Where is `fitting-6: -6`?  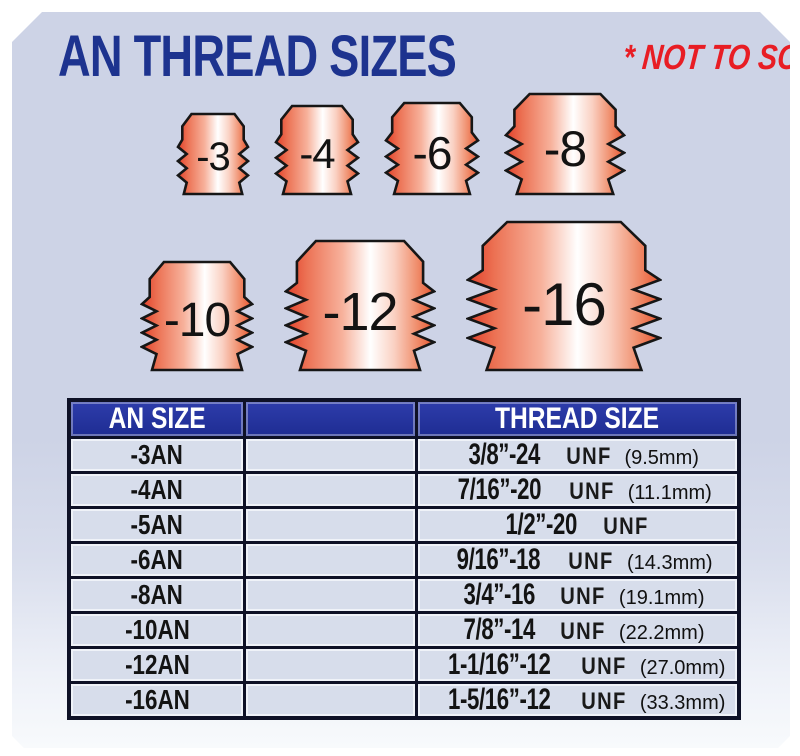 fitting-6: -6 is located at coordinates (432, 148).